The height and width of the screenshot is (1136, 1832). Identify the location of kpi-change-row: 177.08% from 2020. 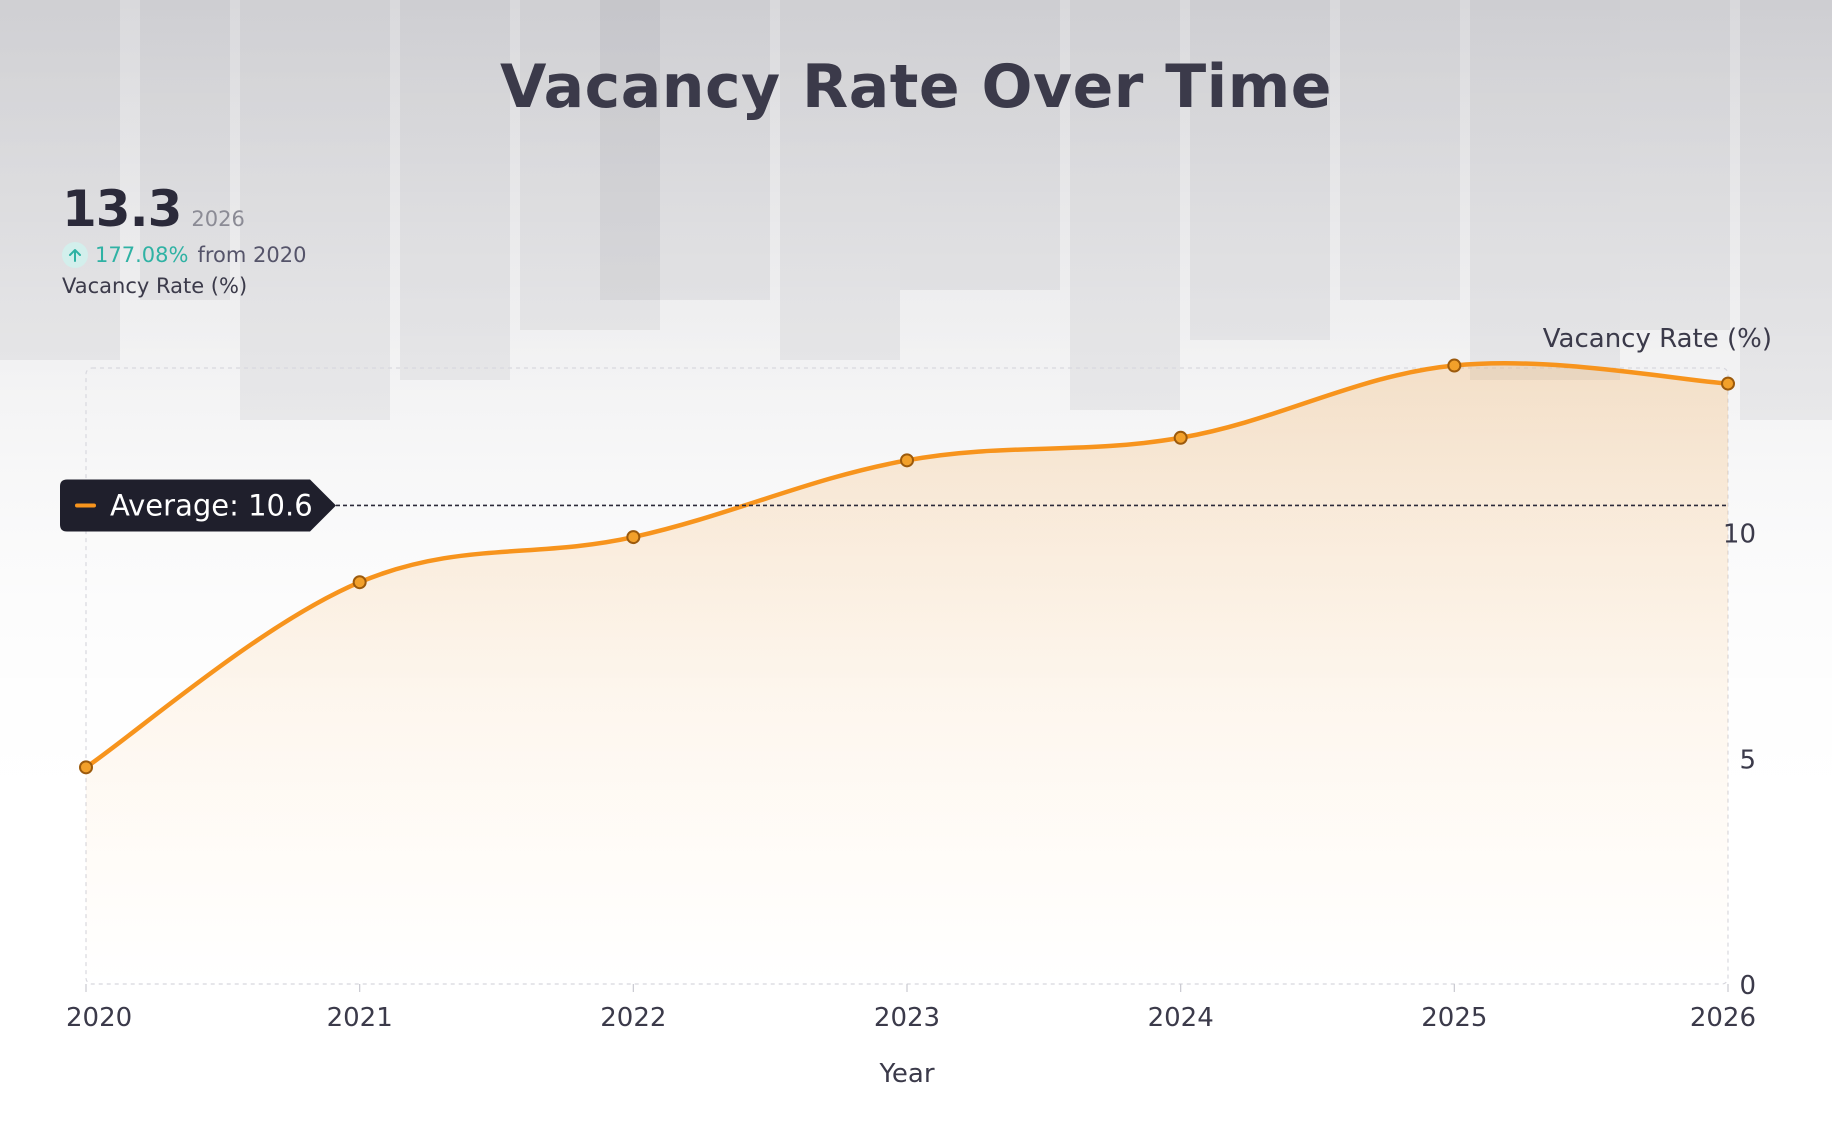
(184, 255).